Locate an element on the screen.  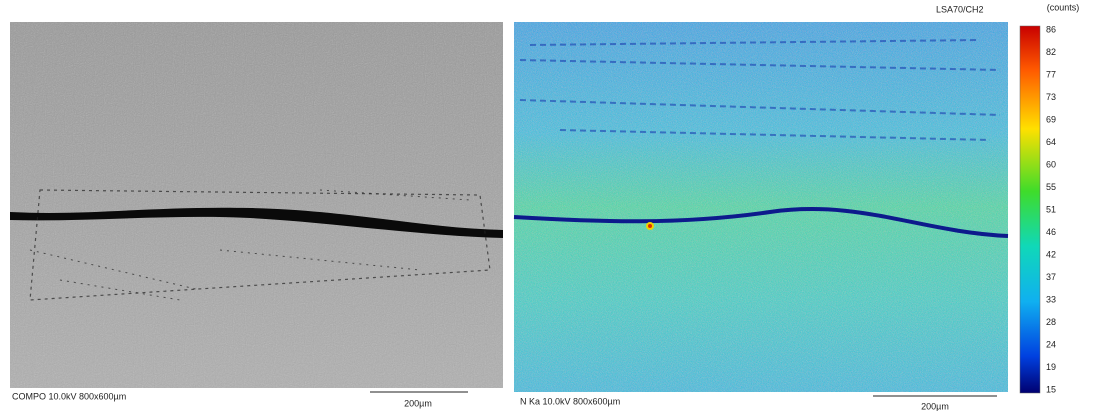
colorbar-tick-label: 86 is located at coordinates (1051, 29).